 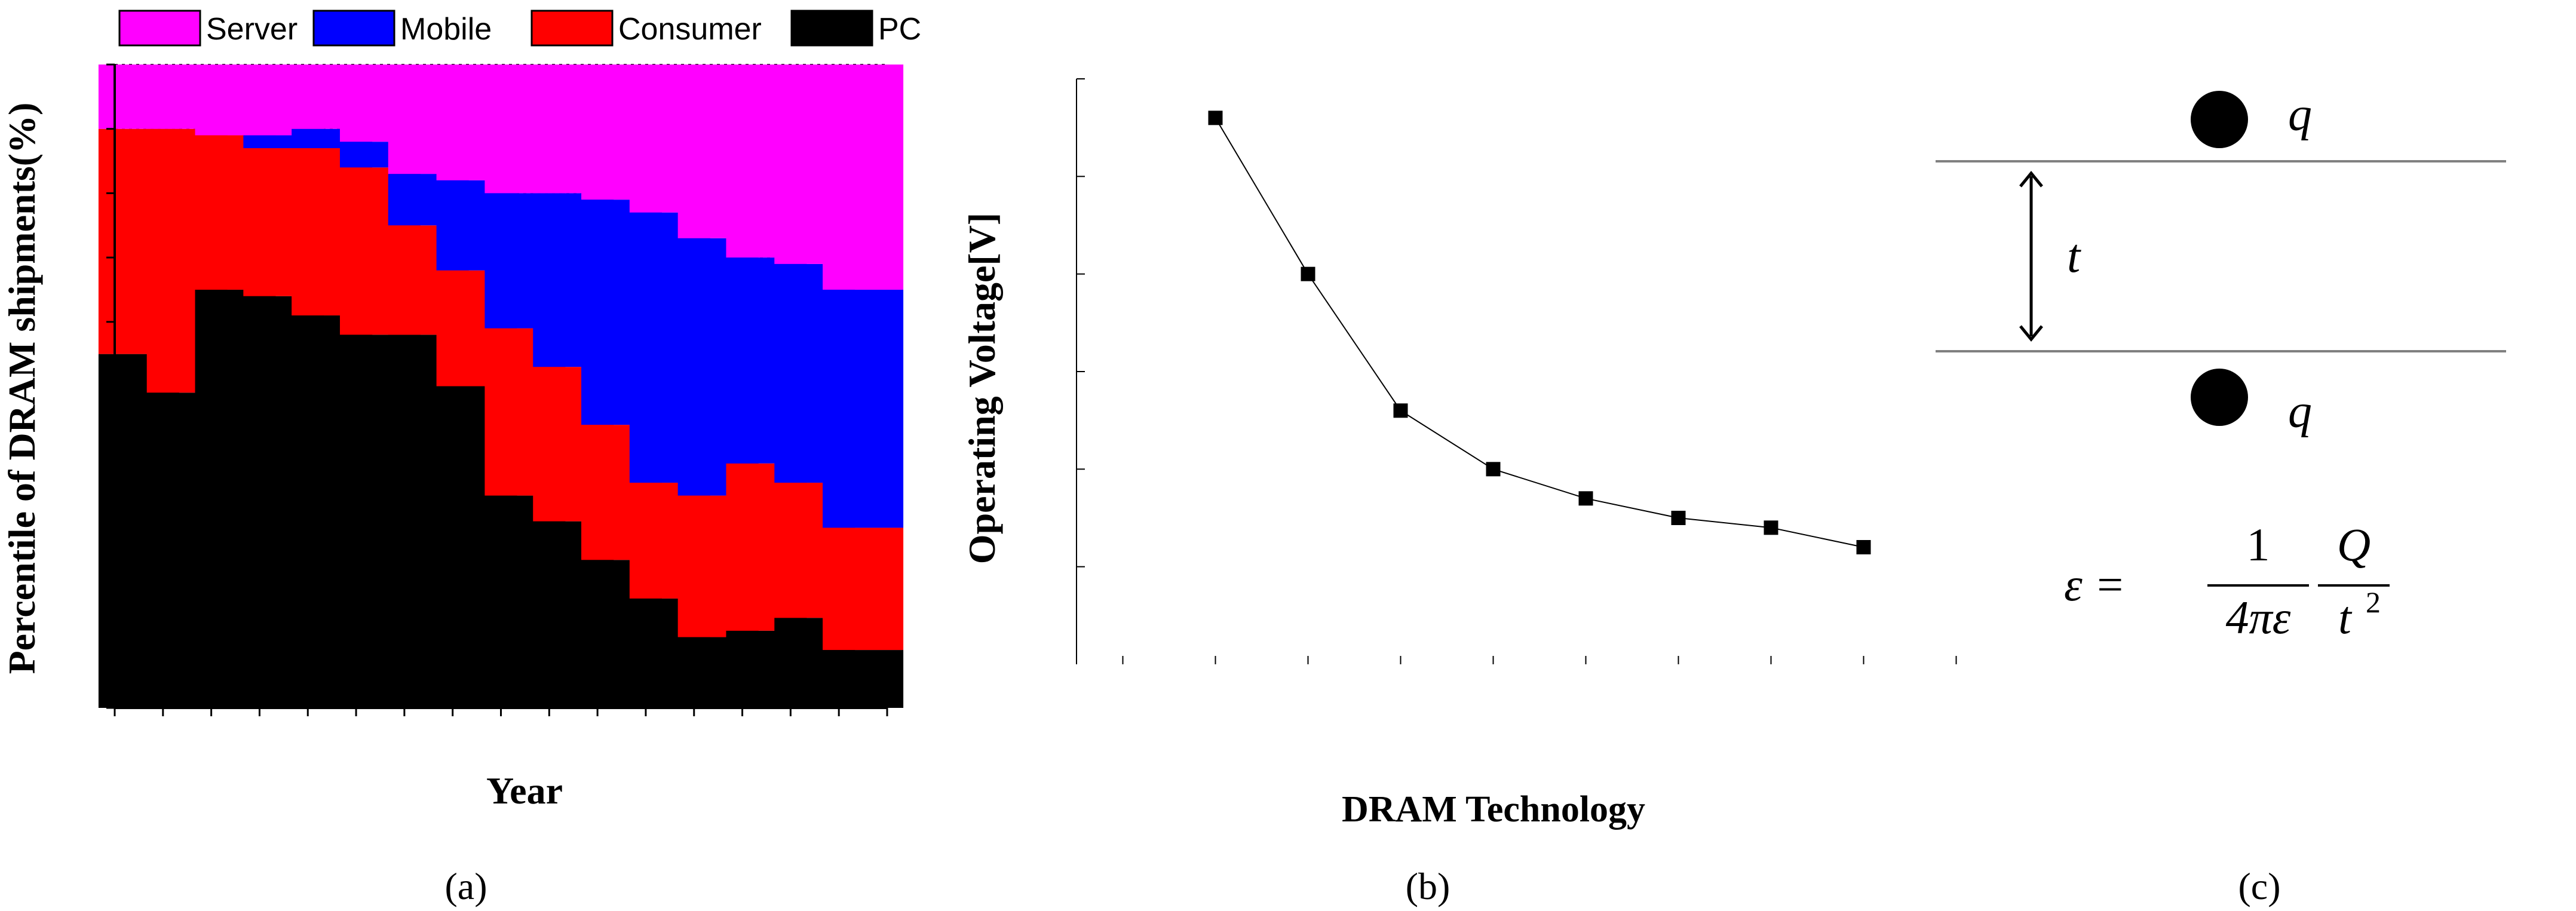 What do you see at coordinates (2074, 256) in the screenshot?
I see `distance-label: t` at bounding box center [2074, 256].